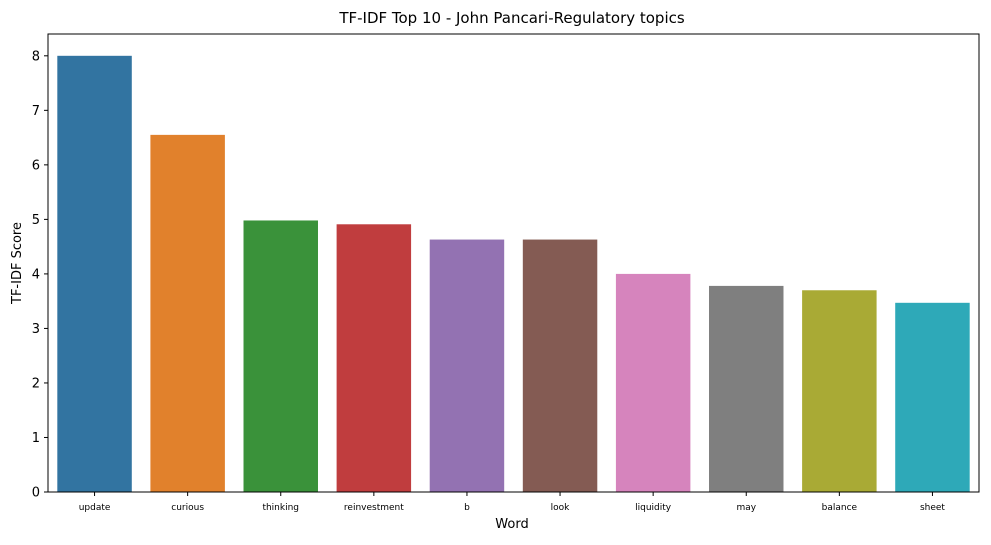 Image resolution: width=991 pixels, height=545 pixels. What do you see at coordinates (95, 508) in the screenshot?
I see `x-tick-label: update` at bounding box center [95, 508].